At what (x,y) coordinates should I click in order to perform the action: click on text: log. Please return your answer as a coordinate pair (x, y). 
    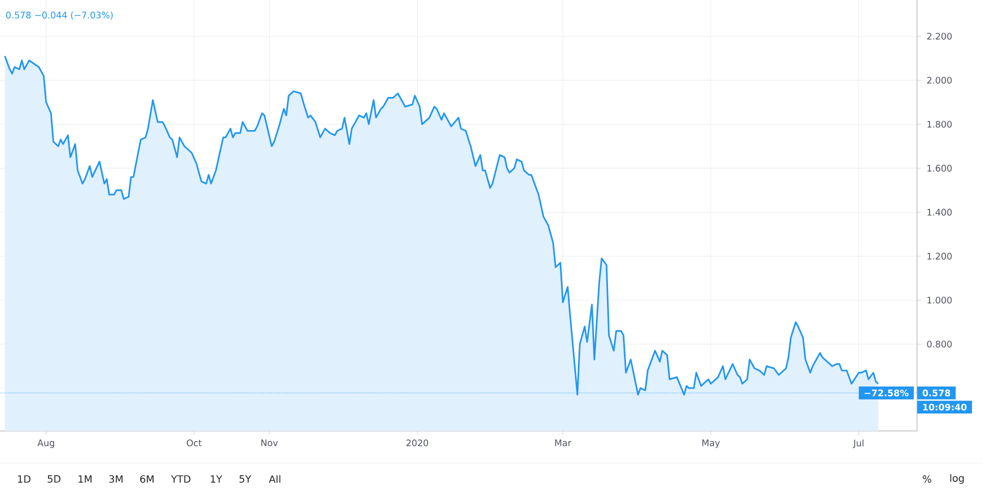
    Looking at the image, I should click on (957, 479).